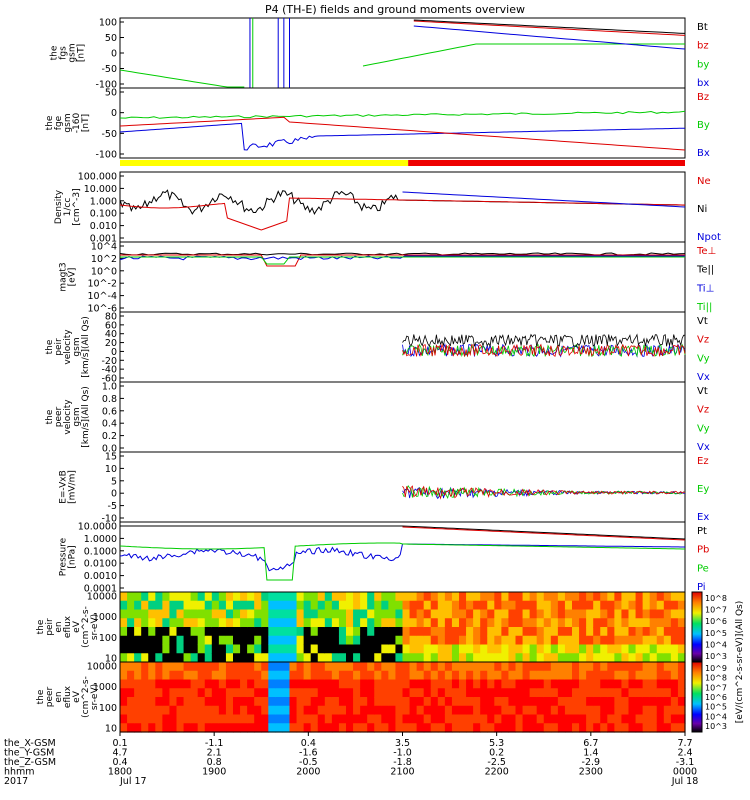 Image resolution: width=750 pixels, height=800 pixels. What do you see at coordinates (704, 307) in the screenshot?
I see `legend-ti: Ti||` at bounding box center [704, 307].